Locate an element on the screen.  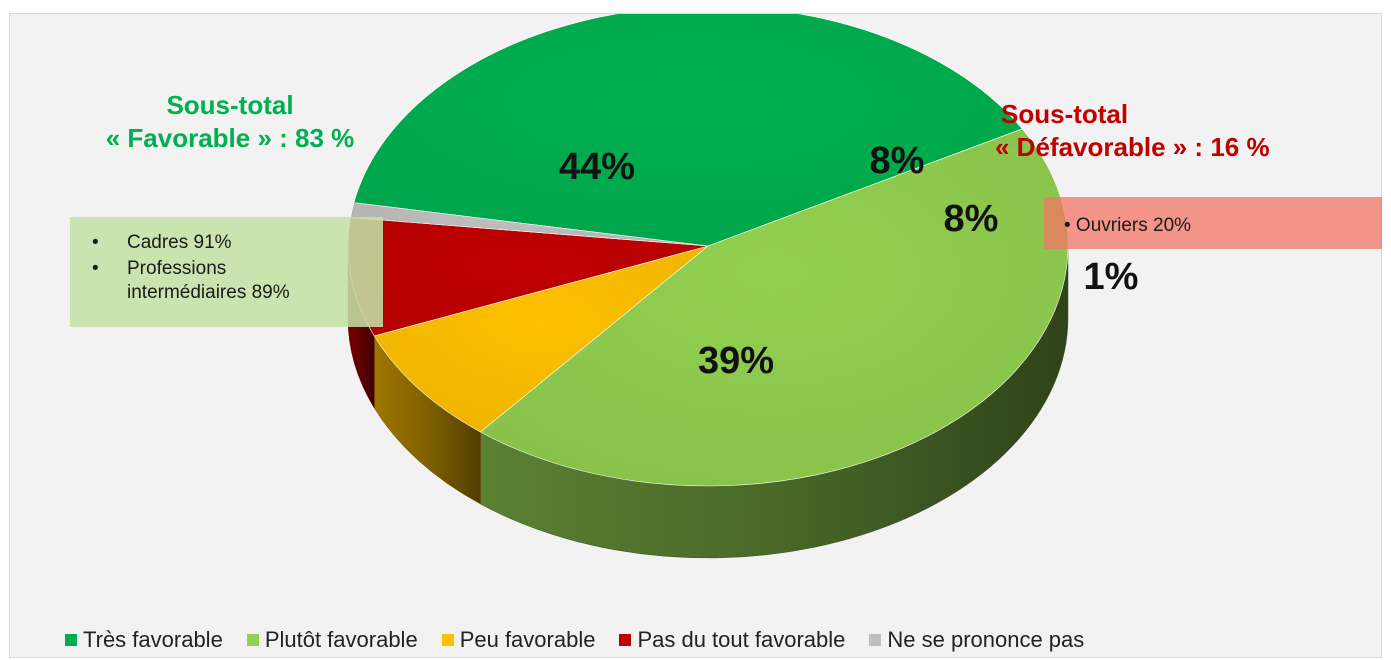
subtotal-defavorable-line2: « Défavorable » : 16 % is located at coordinates (1132, 147).